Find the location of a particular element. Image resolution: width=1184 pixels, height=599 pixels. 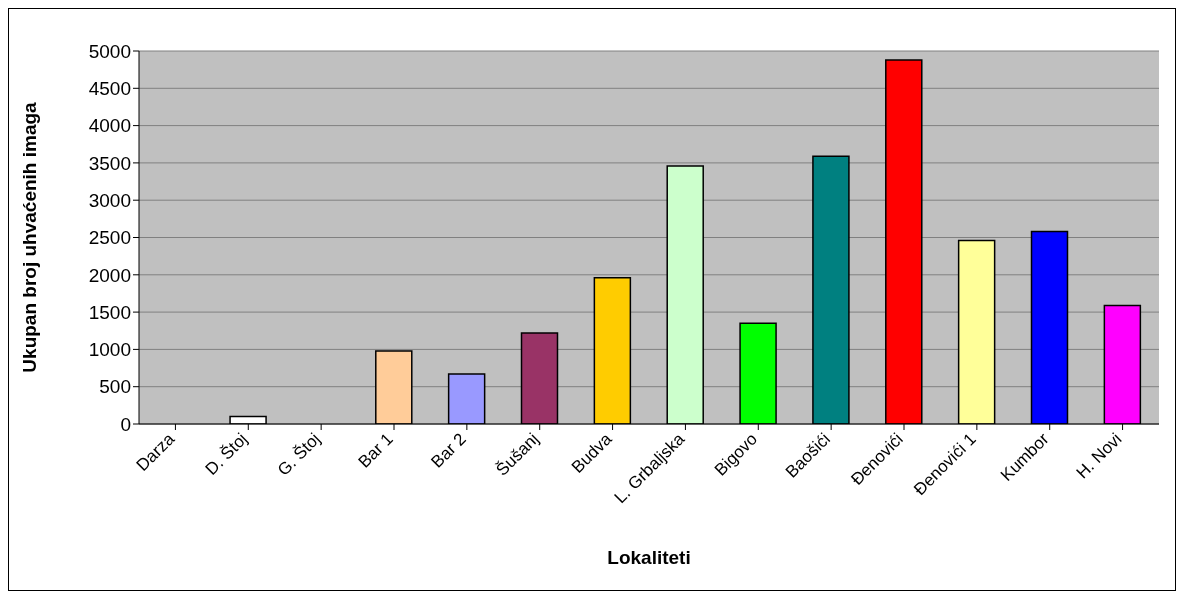

y-axis-title: Ukupan broj uhvaćenih imaga is located at coordinates (29, 237).